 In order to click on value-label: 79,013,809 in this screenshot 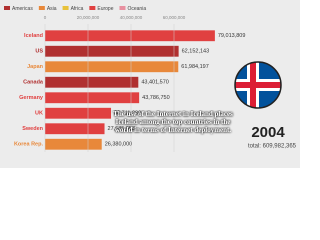, I will do `click(232, 36)`.